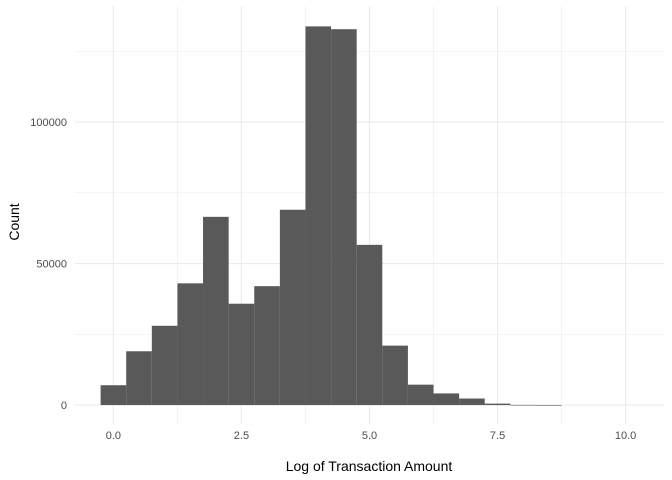 The image size is (672, 480). What do you see at coordinates (51, 265) in the screenshot?
I see `y-tick-label: 50000` at bounding box center [51, 265].